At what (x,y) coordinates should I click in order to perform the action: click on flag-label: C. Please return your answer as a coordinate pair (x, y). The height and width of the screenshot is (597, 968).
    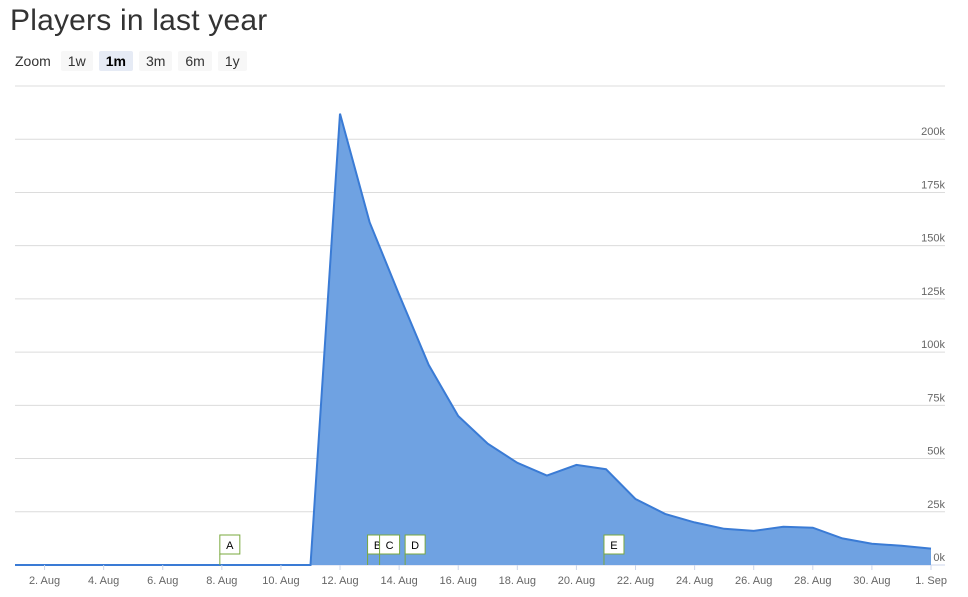
    Looking at the image, I should click on (390, 546).